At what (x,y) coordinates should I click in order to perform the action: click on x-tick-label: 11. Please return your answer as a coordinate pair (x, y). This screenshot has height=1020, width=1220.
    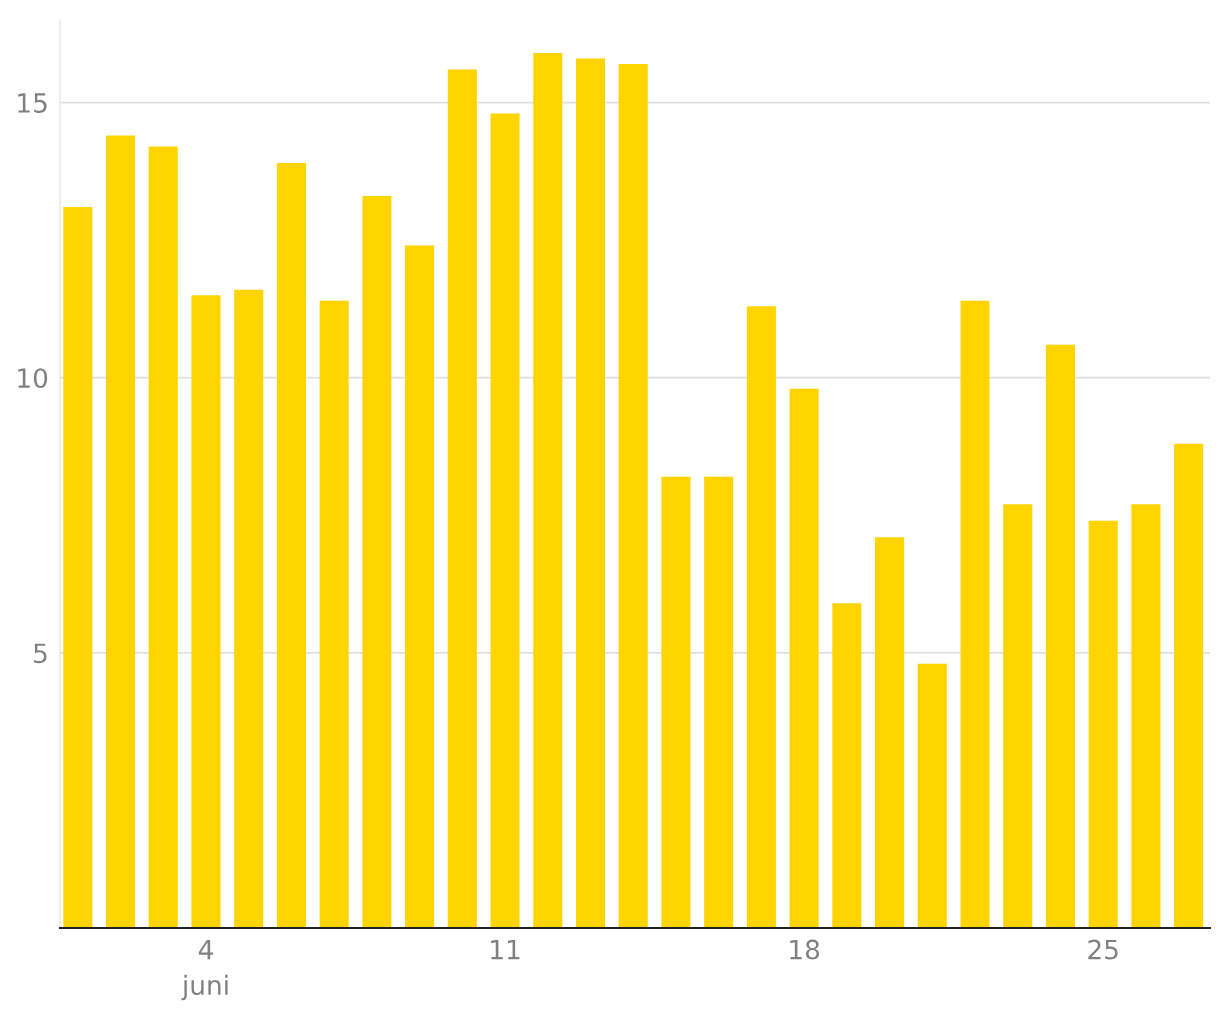
    Looking at the image, I should click on (505, 949).